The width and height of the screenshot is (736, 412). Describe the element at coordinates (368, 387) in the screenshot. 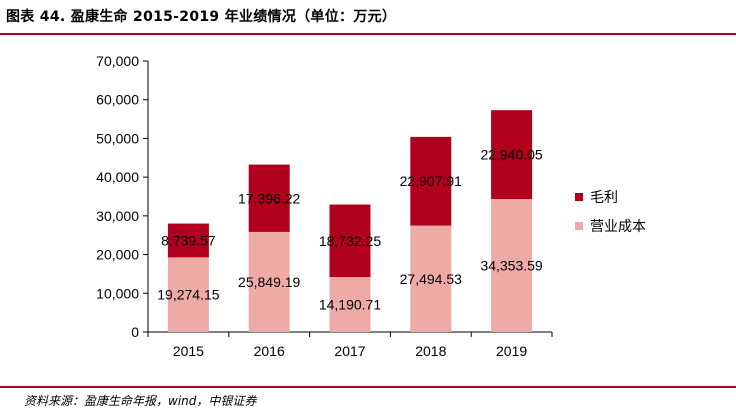

I see `footer-divider` at that location.